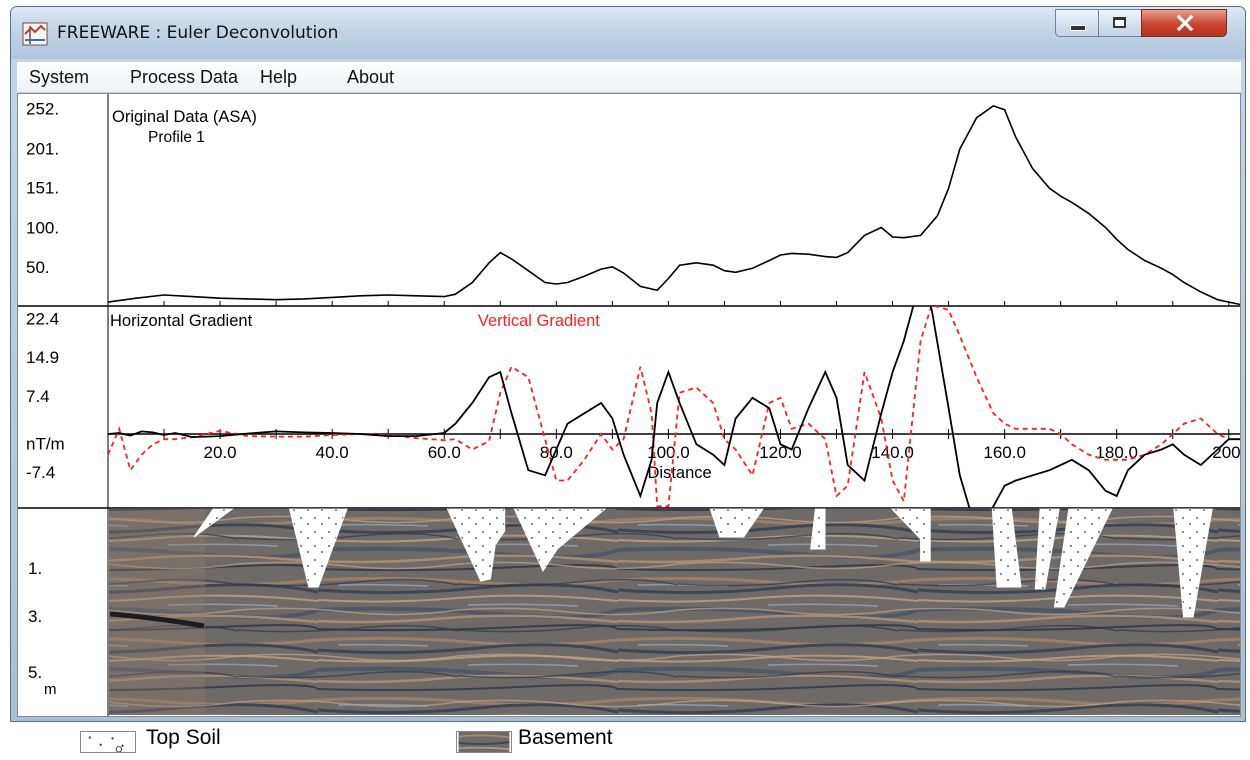 This screenshot has height=760, width=1250. What do you see at coordinates (565, 737) in the screenshot?
I see `basement-label: Basement` at bounding box center [565, 737].